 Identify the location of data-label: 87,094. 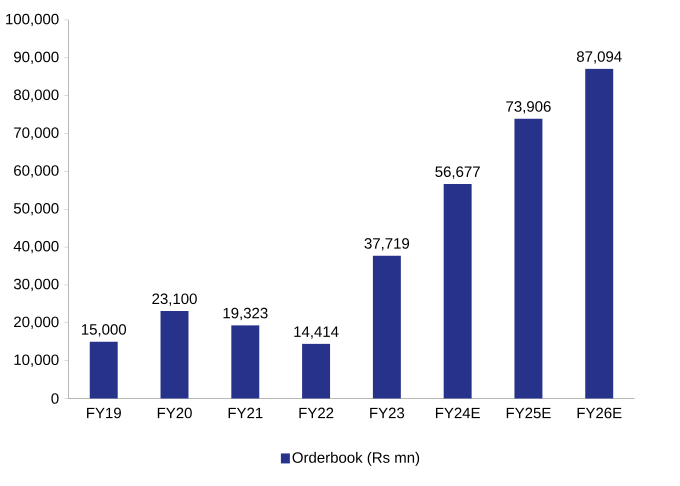
(599, 57).